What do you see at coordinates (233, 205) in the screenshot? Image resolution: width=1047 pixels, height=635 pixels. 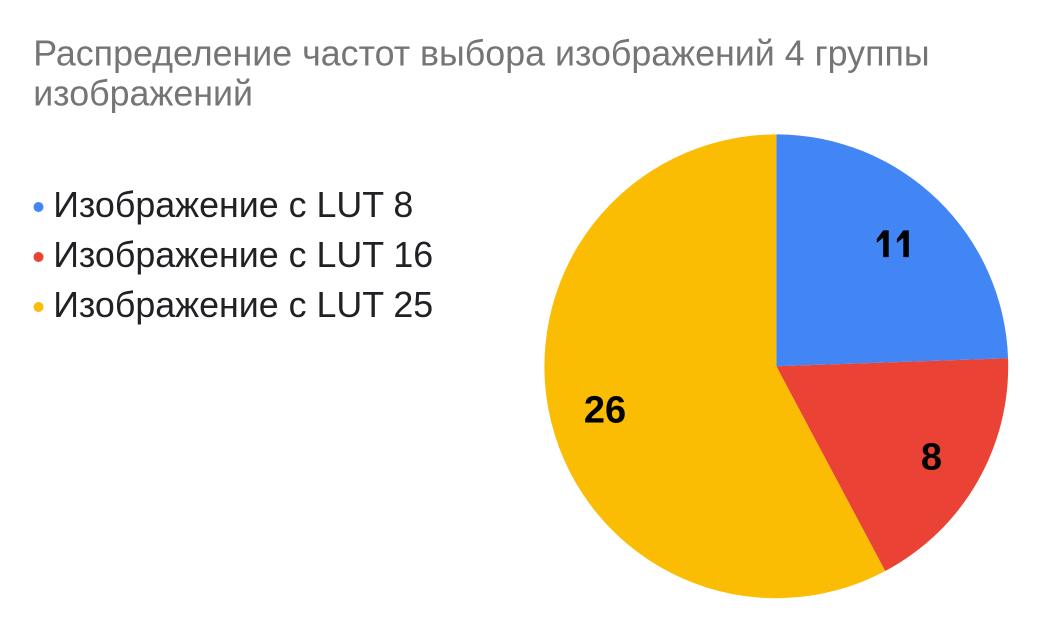 I see `svg-text: Изображение с LUT 8` at bounding box center [233, 205].